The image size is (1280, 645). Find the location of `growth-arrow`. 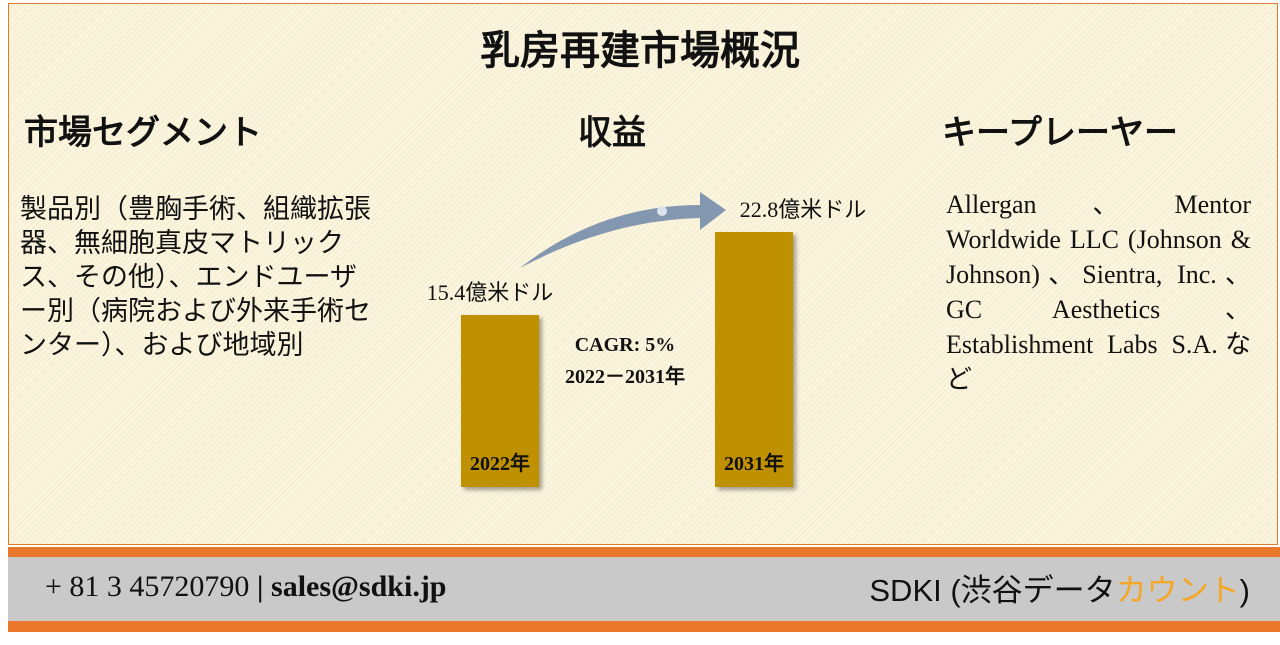

growth-arrow is located at coordinates (623, 230).